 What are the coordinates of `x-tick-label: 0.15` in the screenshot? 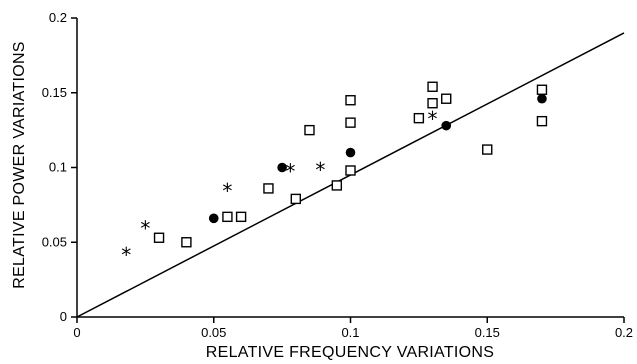 It's located at (487, 332).